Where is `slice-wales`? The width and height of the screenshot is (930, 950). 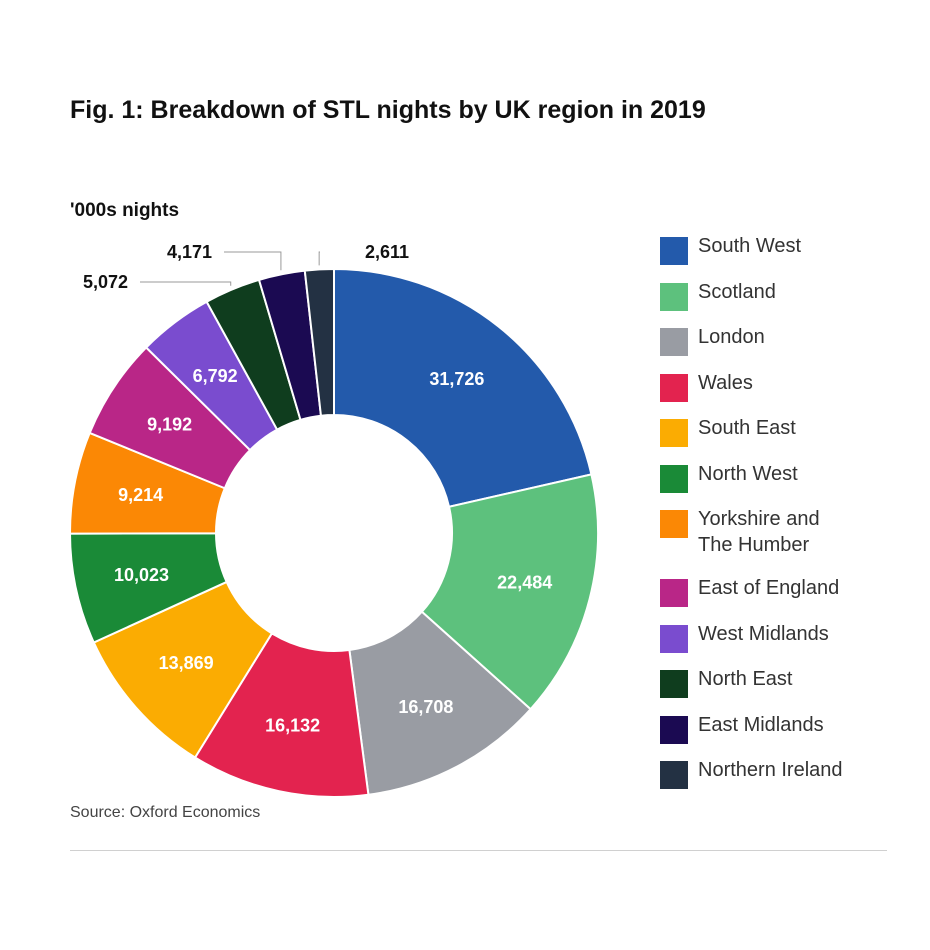 slice-wales is located at coordinates (281, 714).